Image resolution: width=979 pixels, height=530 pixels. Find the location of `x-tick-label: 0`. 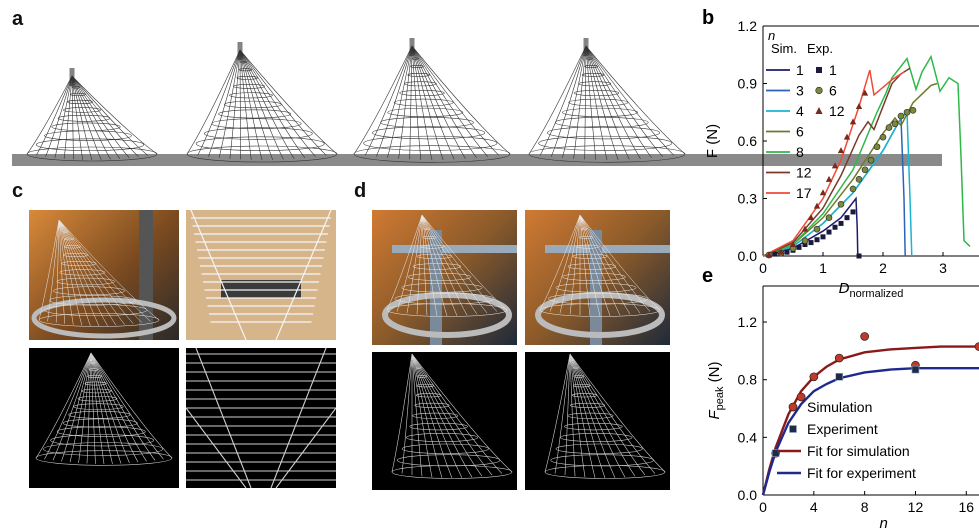

x-tick-label: 0 is located at coordinates (763, 507).